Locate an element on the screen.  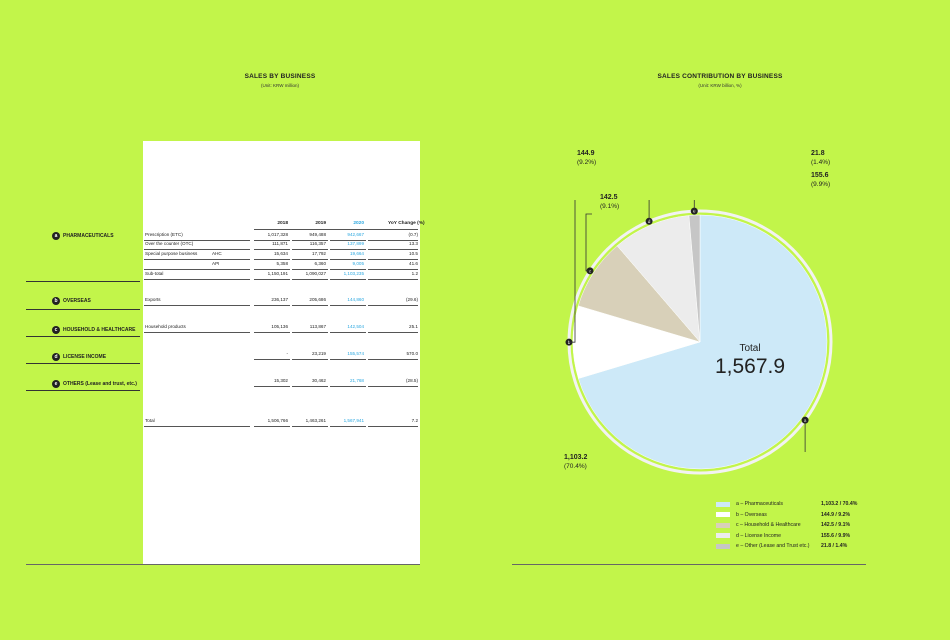
legend-item-a: a – Pharmaceuticals 1,103.2 / 70.4% is located at coordinates (786, 504).